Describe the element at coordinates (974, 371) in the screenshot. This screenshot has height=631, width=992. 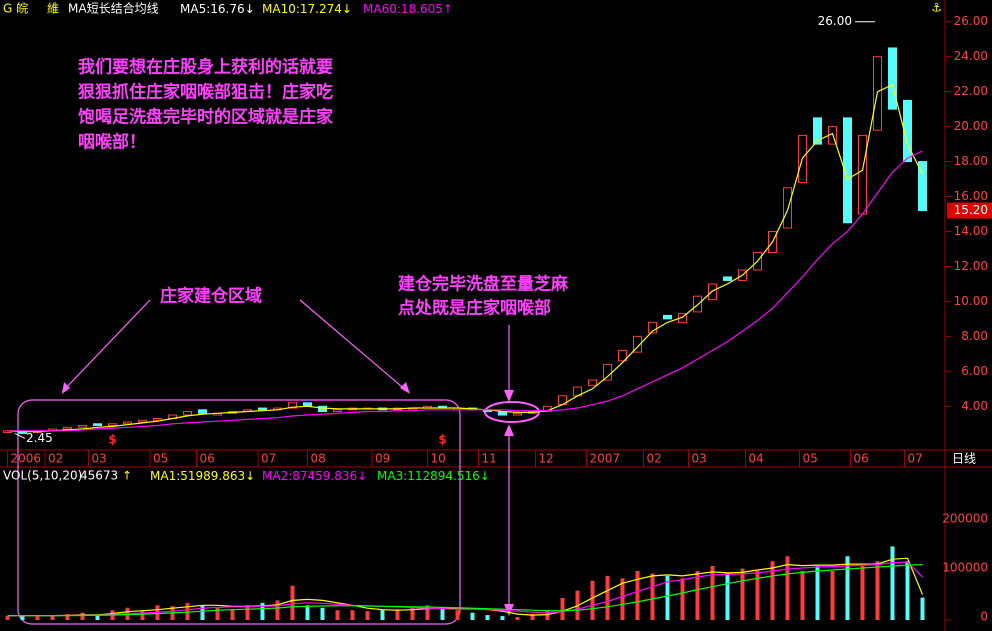
I see `y-tick-label: 6.00` at that location.